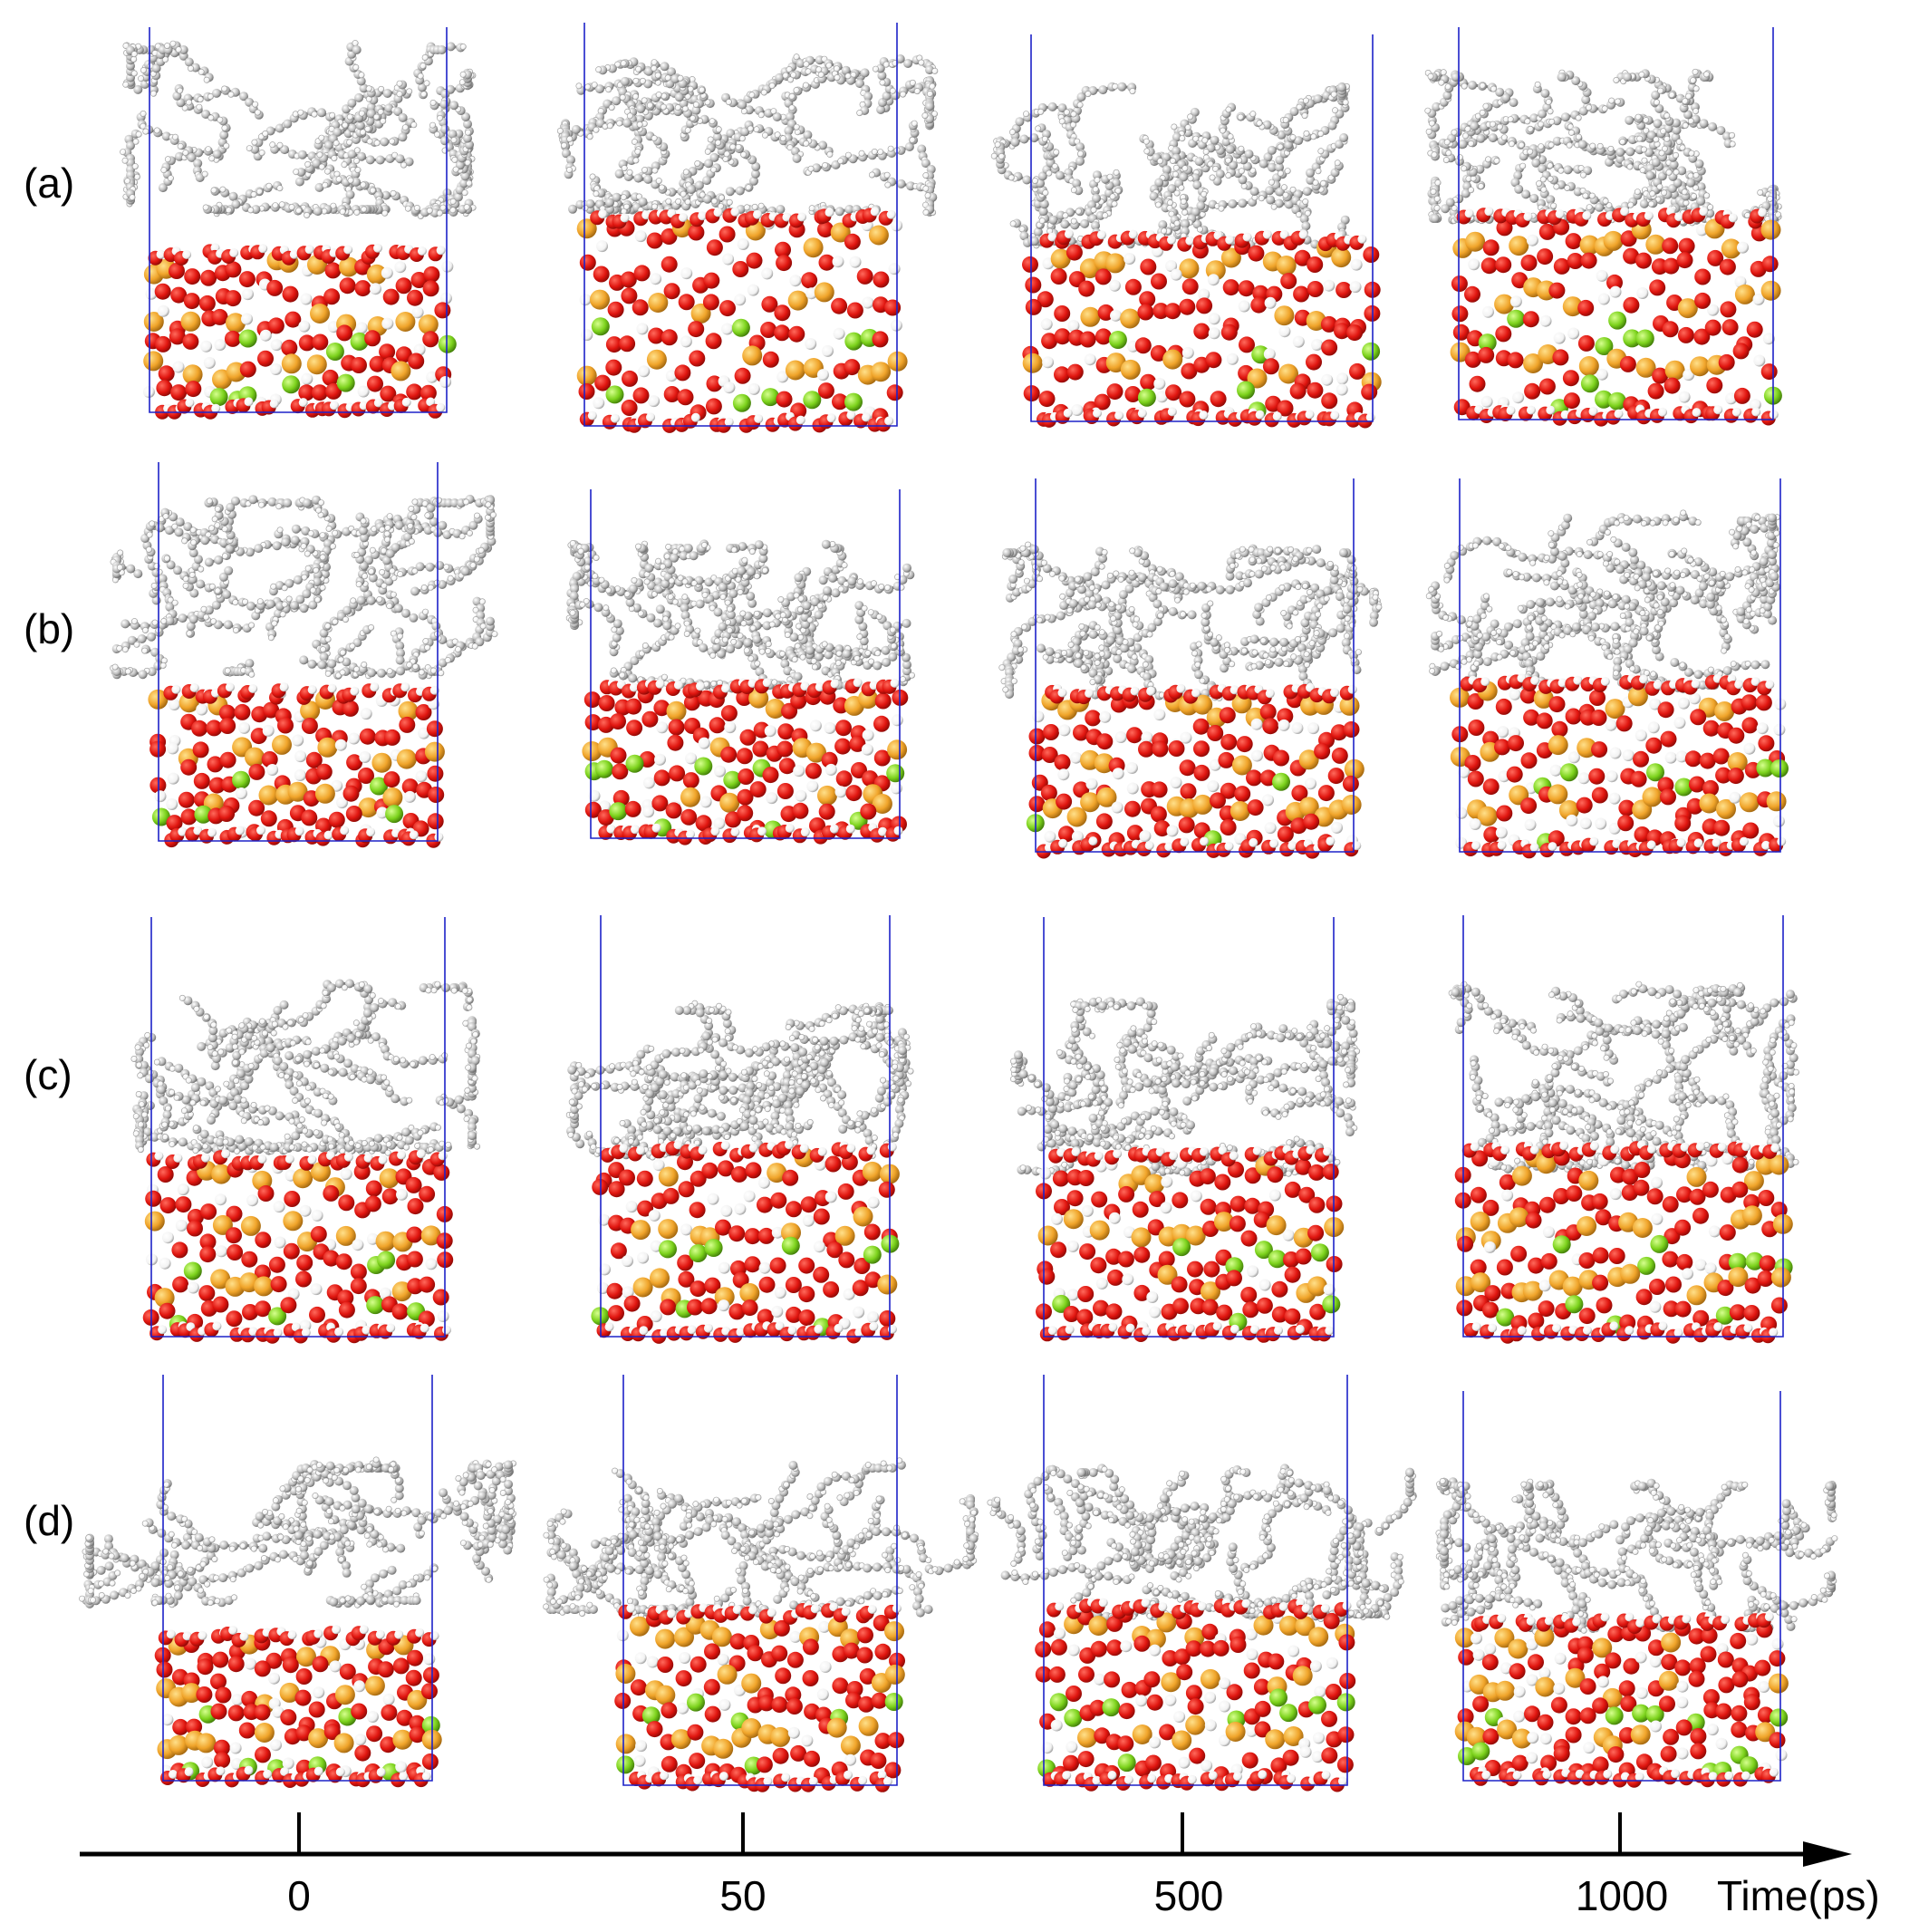 The width and height of the screenshot is (1919, 1932). I want to click on snapshot-d-500ps, so click(1202, 1584).